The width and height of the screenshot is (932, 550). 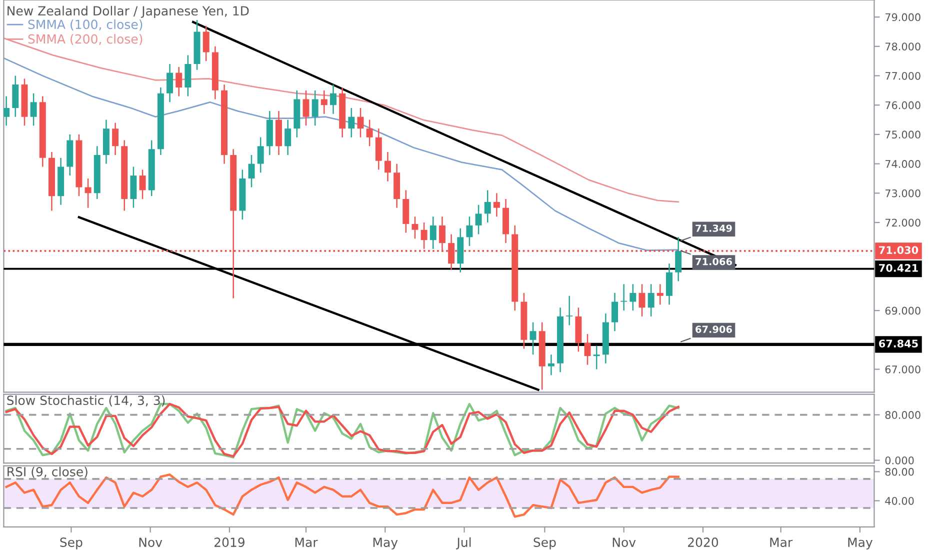 I want to click on y-tick-label: 40.00, so click(x=899, y=500).